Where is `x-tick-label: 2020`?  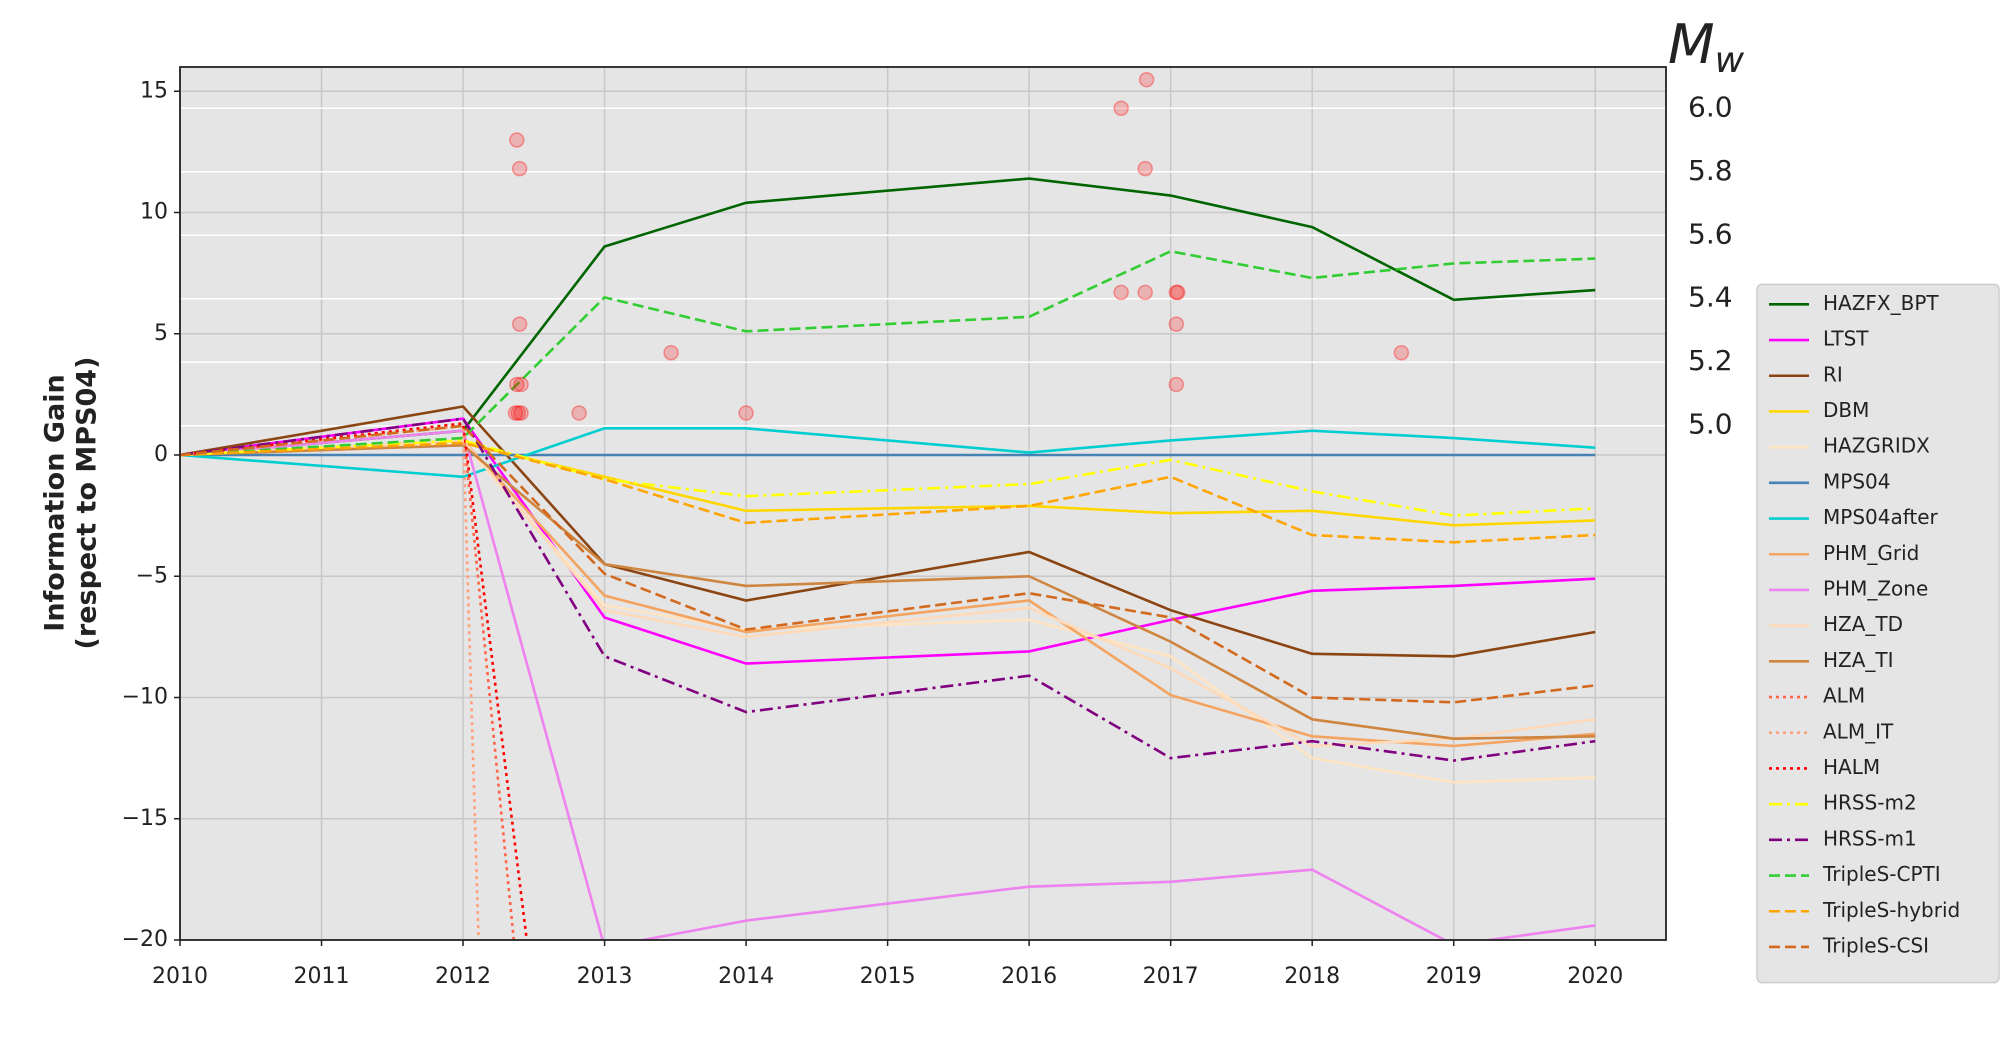 x-tick-label: 2020 is located at coordinates (1595, 976).